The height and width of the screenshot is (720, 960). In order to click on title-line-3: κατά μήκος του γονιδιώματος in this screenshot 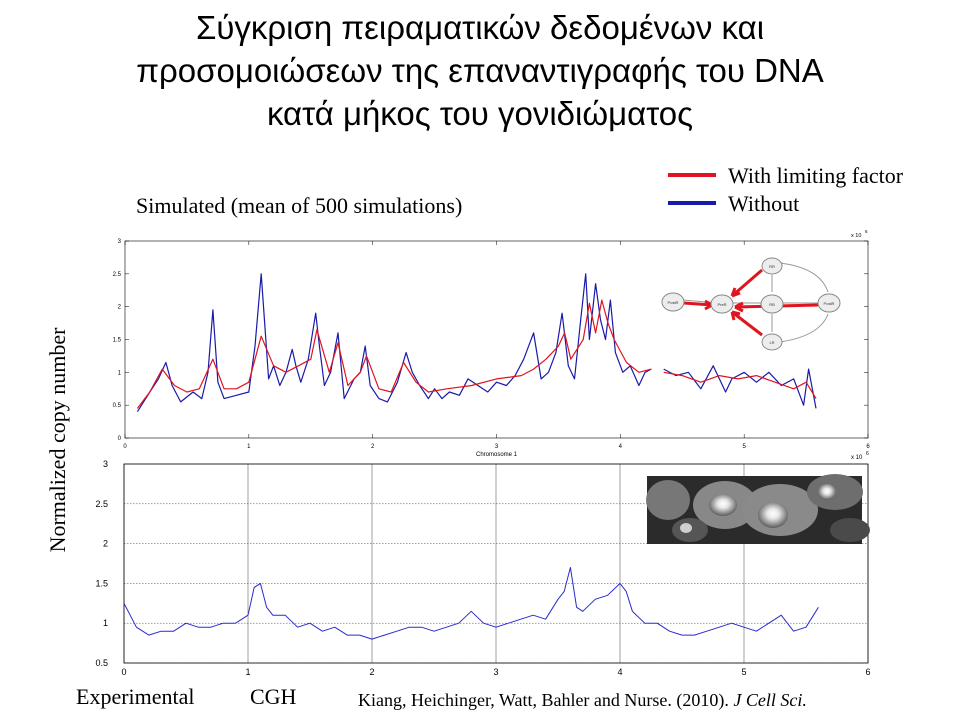, I will do `click(480, 113)`.